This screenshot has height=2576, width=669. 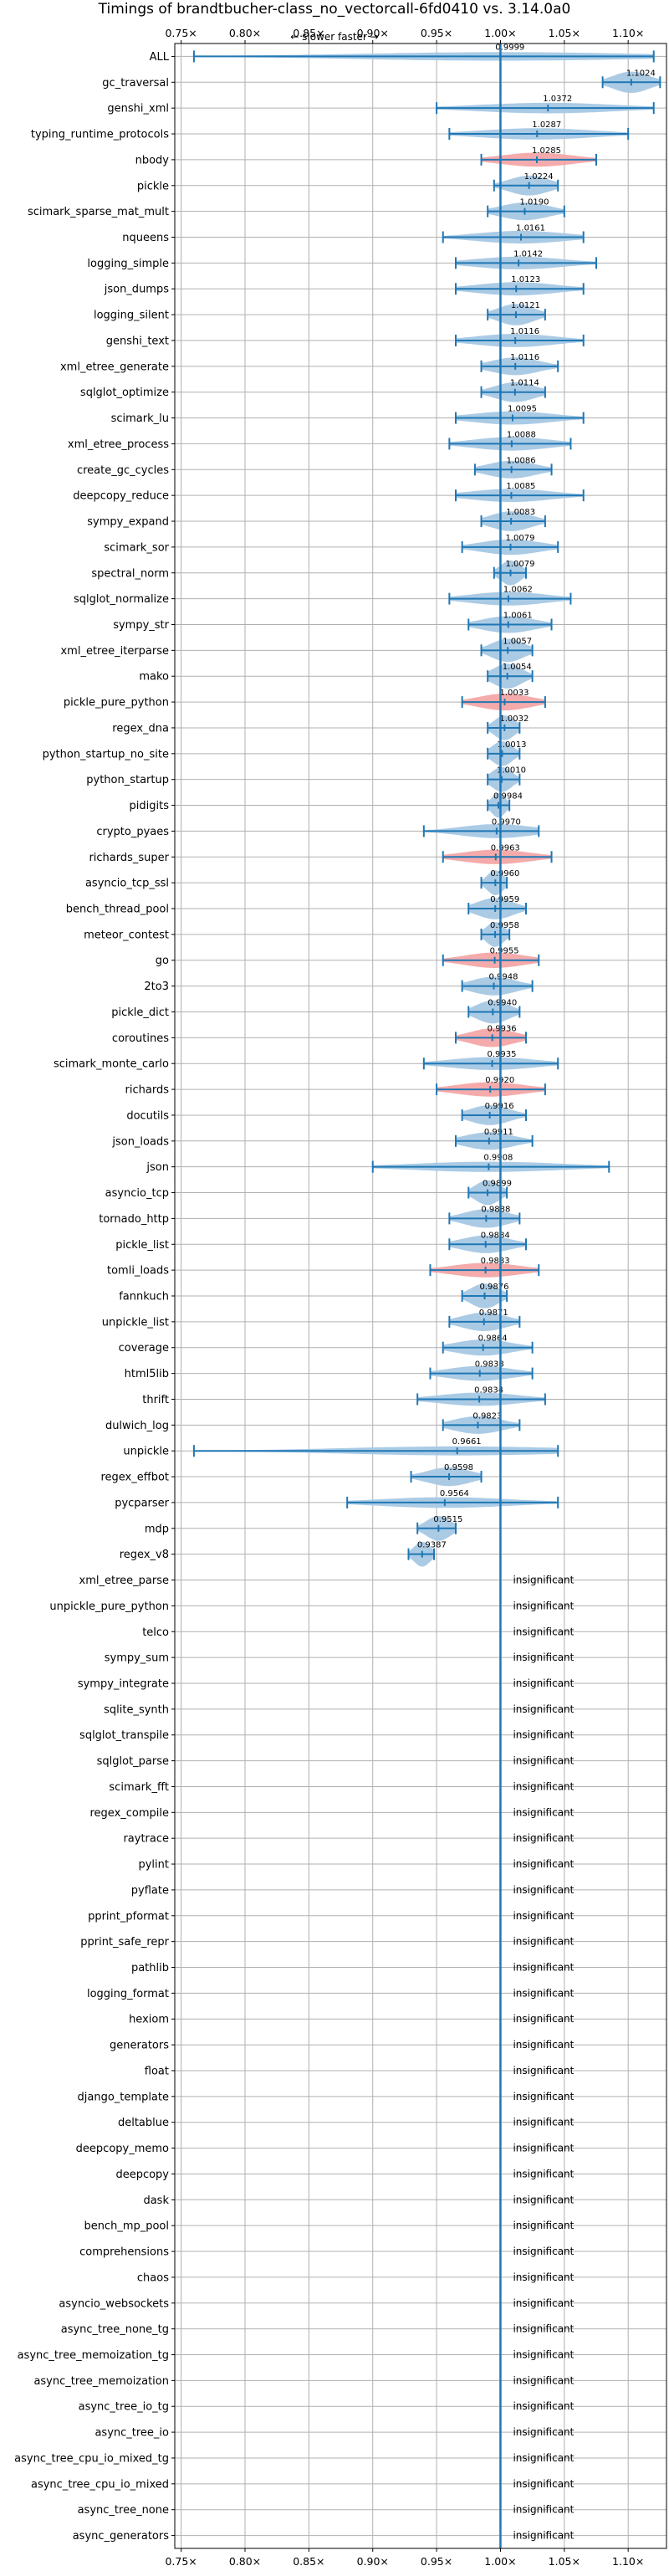 I want to click on y-tick-label: pidigits, so click(x=150, y=806).